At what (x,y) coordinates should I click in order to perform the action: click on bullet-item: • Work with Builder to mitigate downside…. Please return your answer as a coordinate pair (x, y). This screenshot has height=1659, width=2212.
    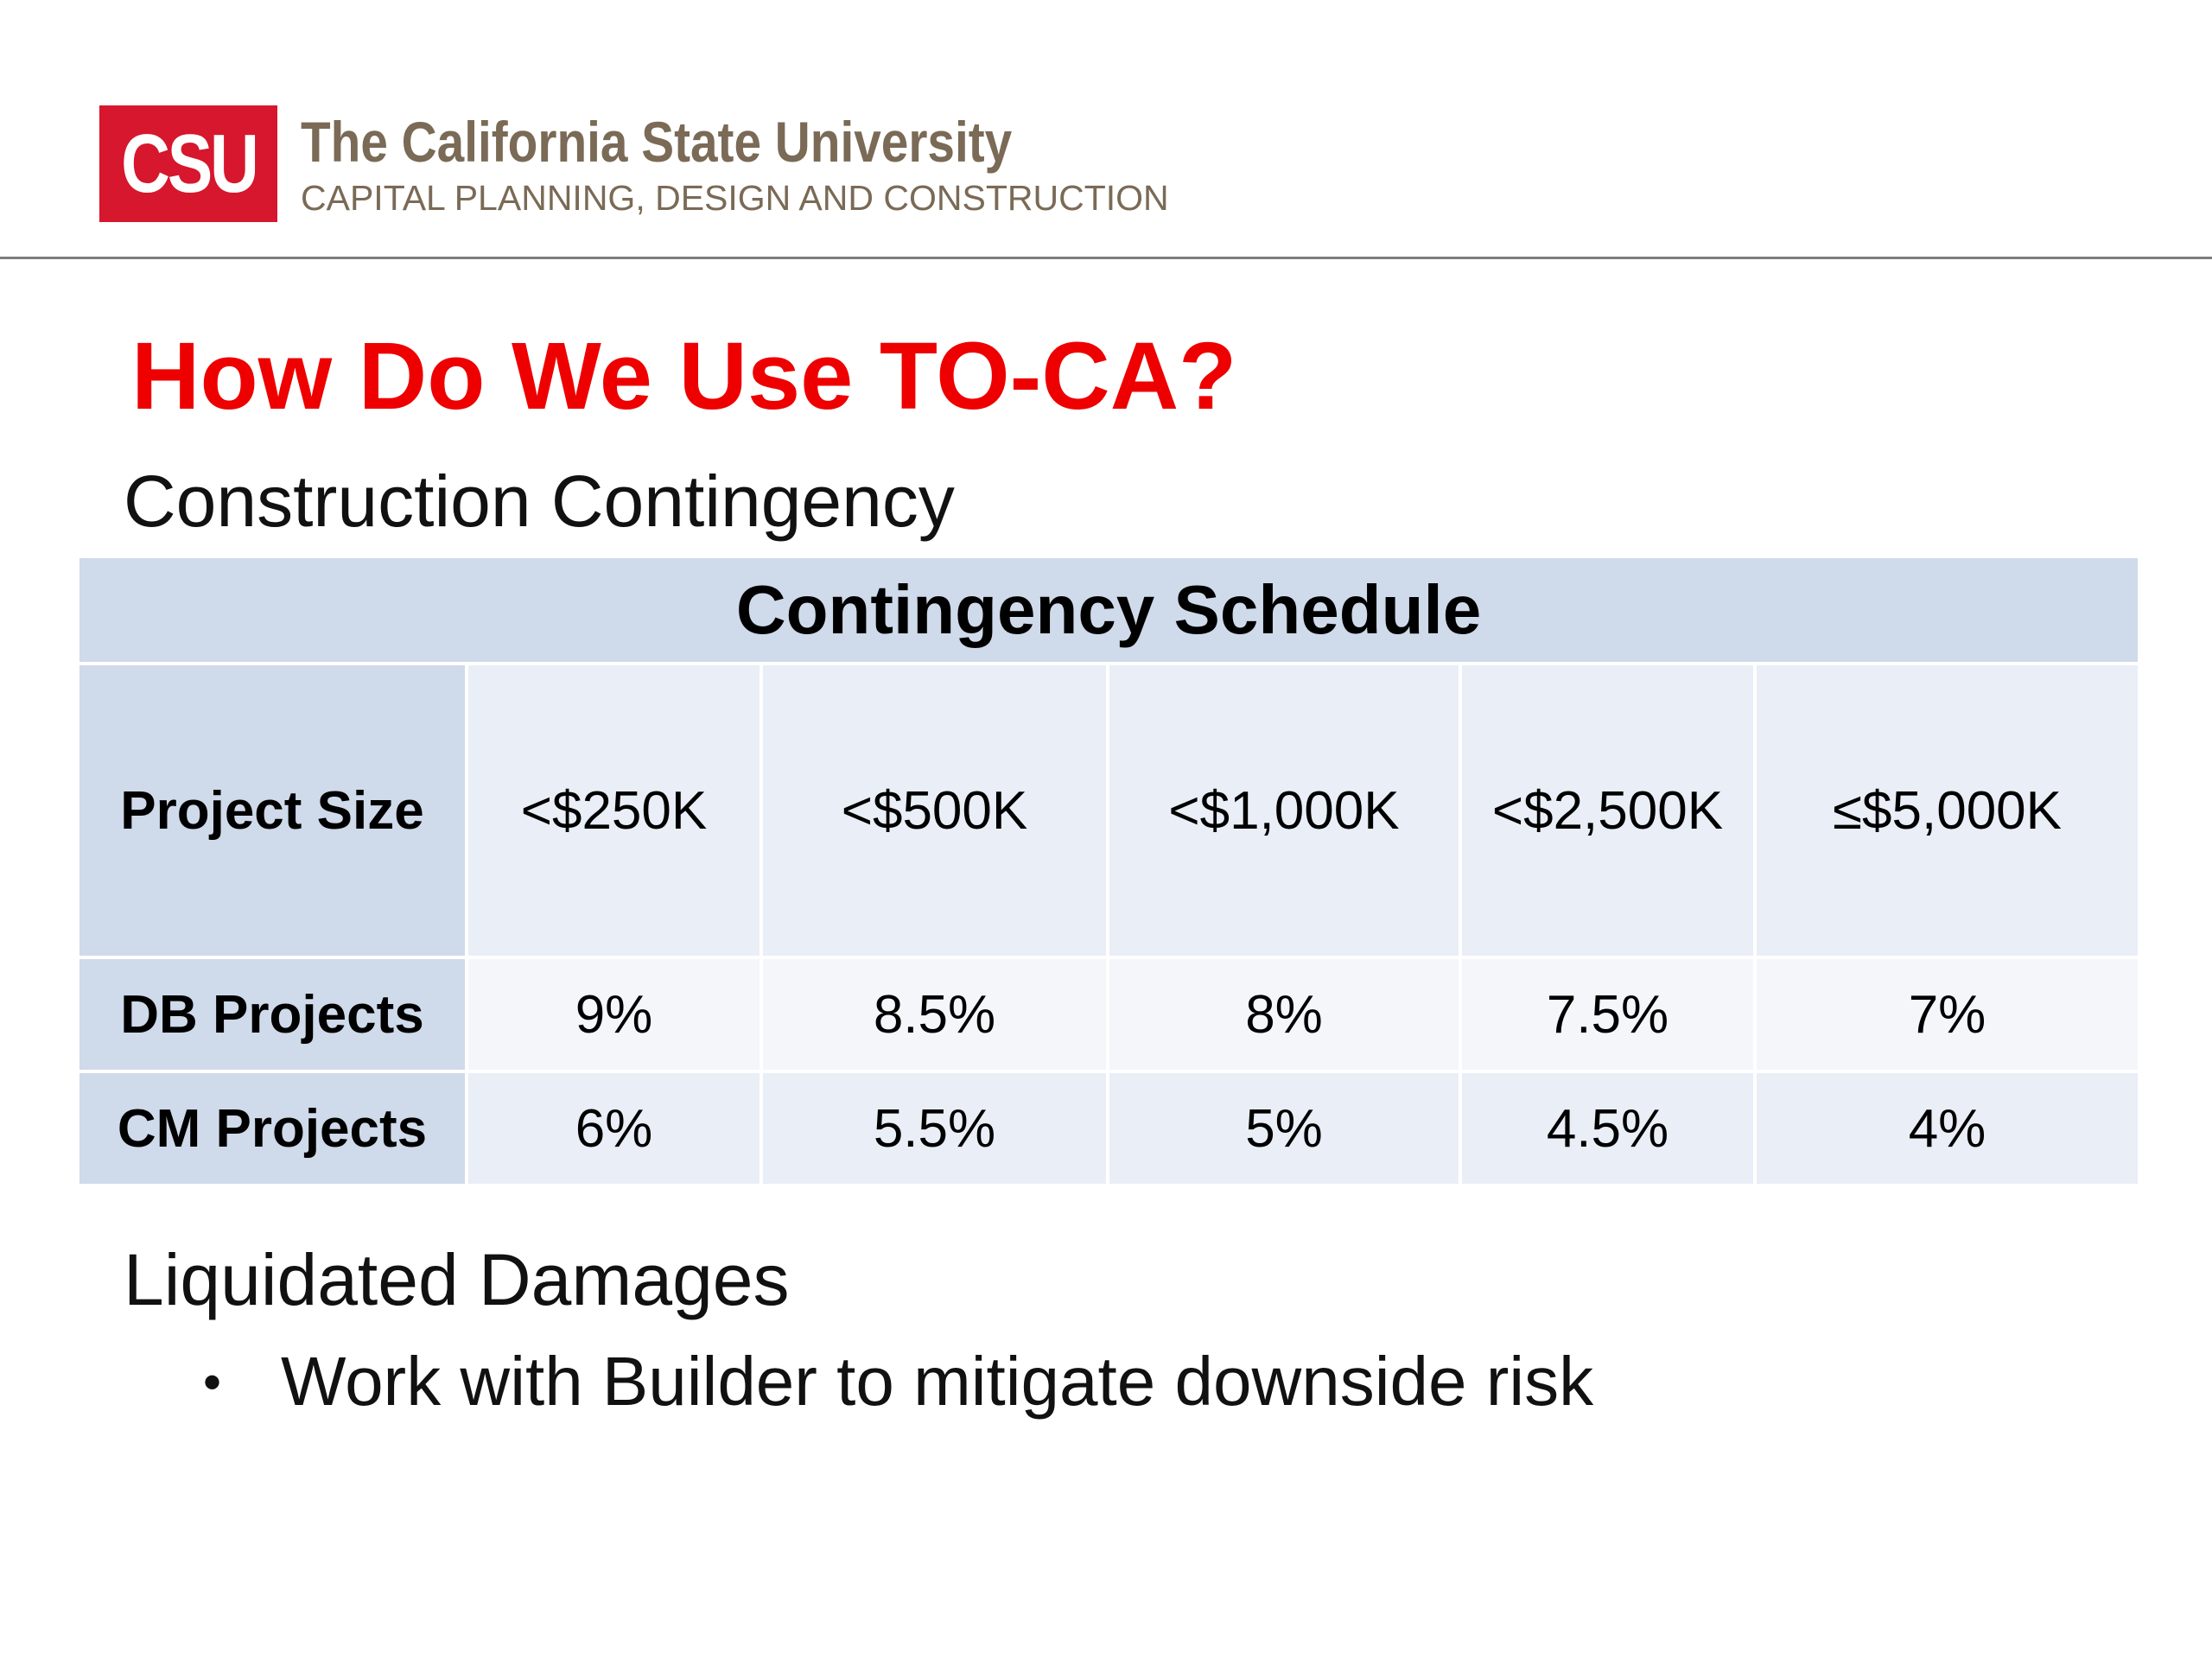
    Looking at the image, I should click on (898, 1381).